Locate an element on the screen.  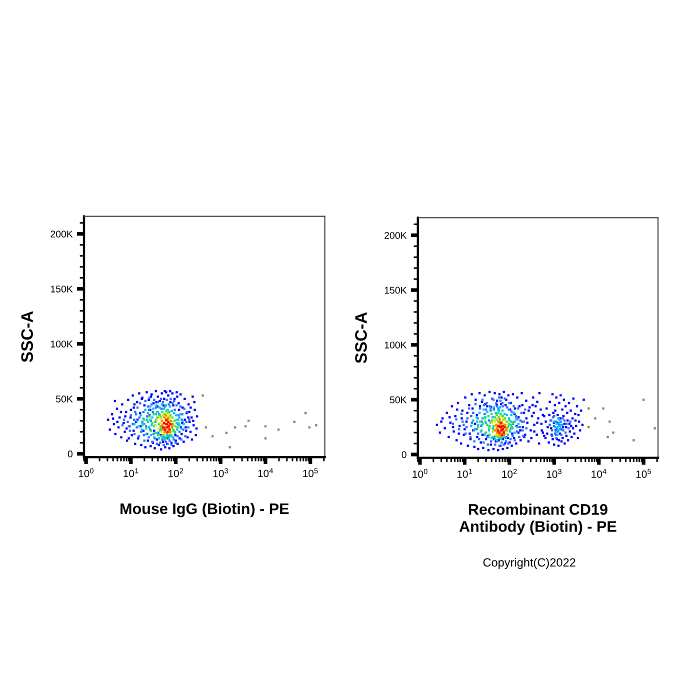
x-axis-title: Recombinant CD19 Antibody (Biotin) - PE is located at coordinates (537, 519).